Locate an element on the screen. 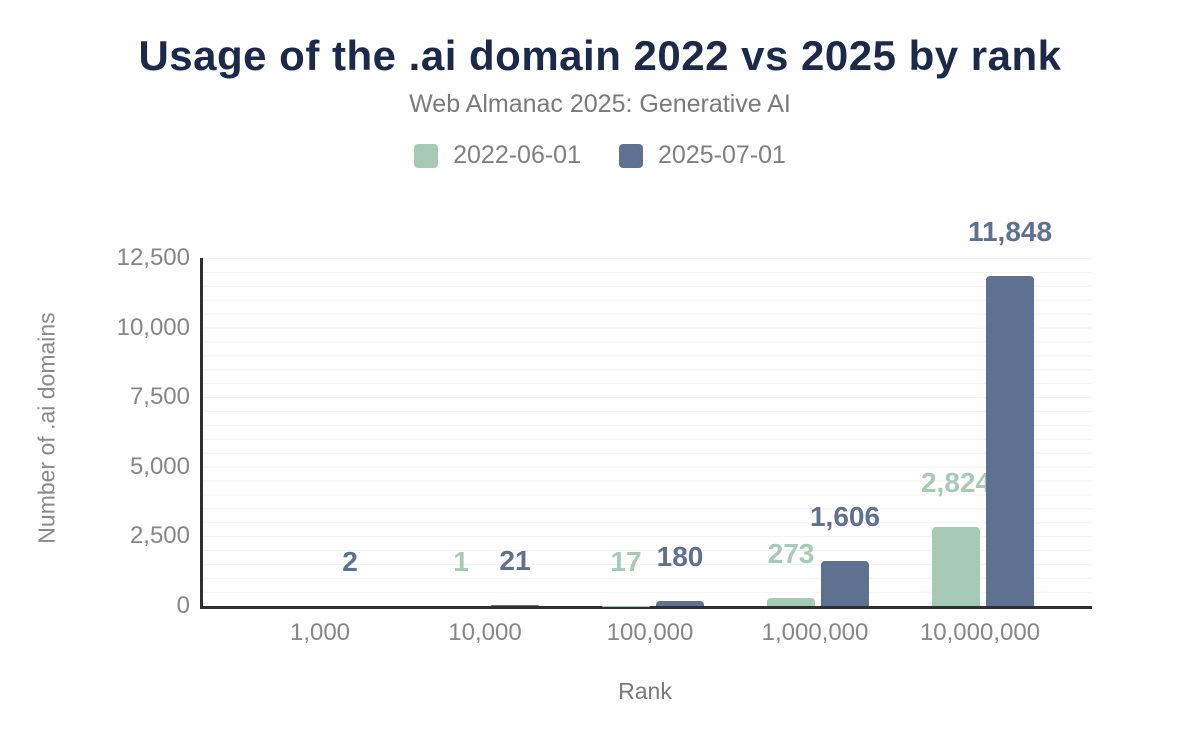  legend-item-2022: 2022-06-01 is located at coordinates (497, 155).